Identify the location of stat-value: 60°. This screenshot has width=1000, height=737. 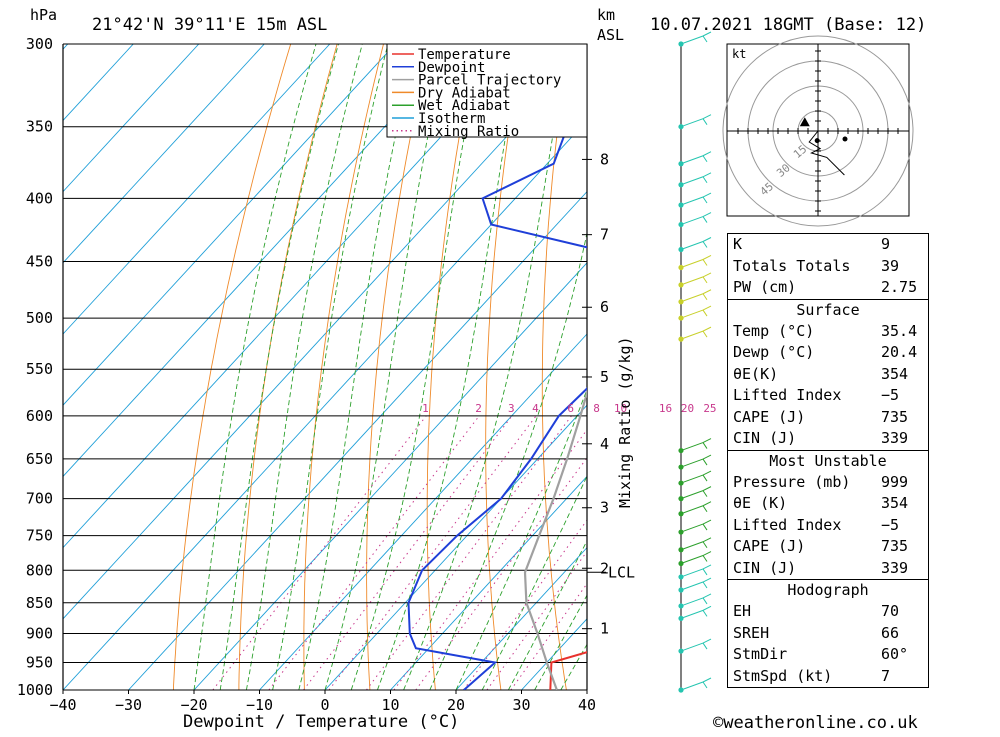
(904, 655).